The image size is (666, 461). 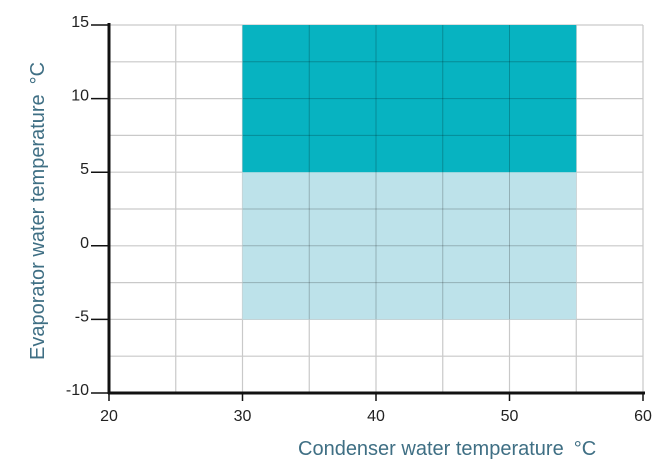 I want to click on y-tick-label: -5, so click(x=82, y=316).